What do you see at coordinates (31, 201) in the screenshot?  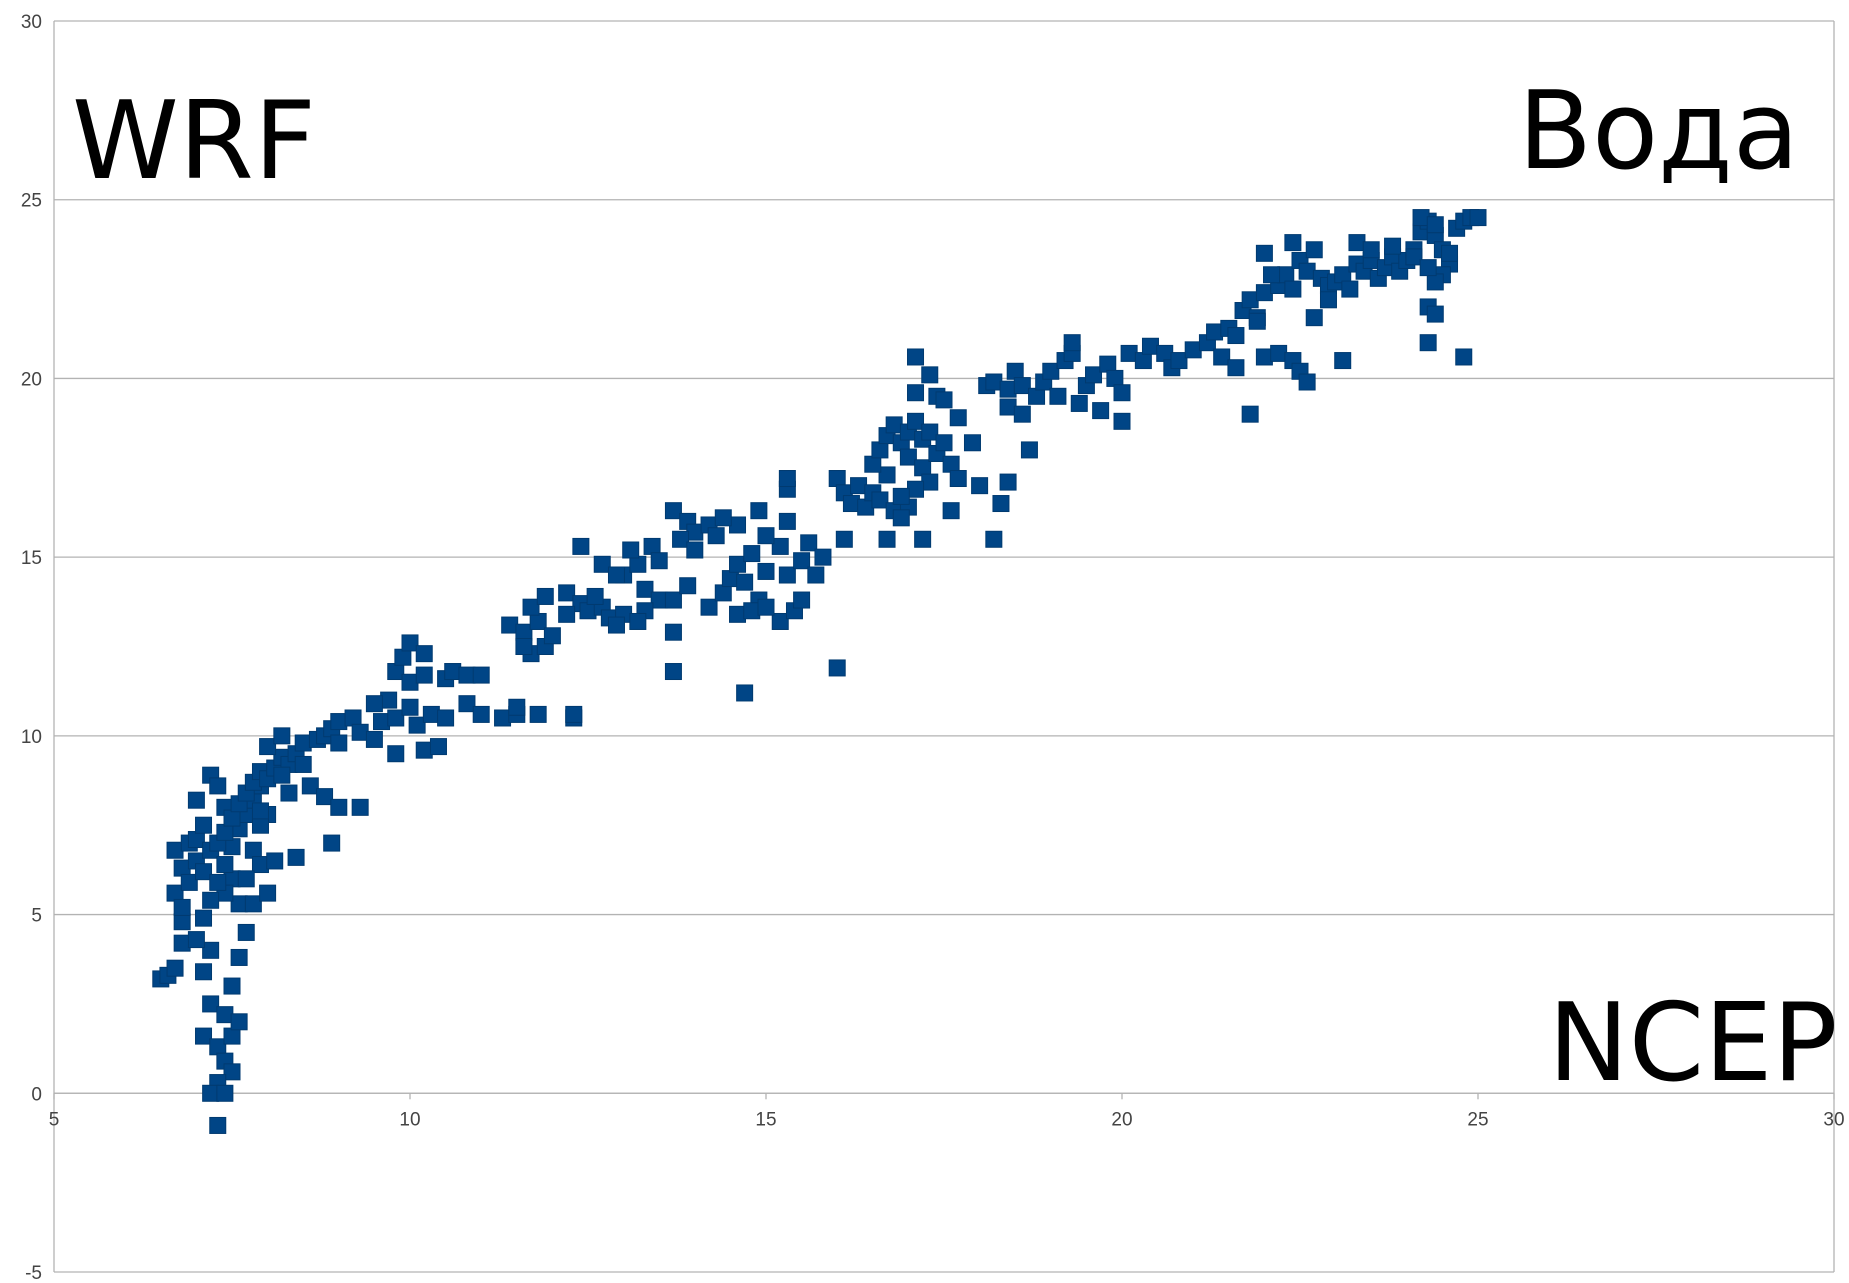 I see `y-tick-label: 25` at bounding box center [31, 201].